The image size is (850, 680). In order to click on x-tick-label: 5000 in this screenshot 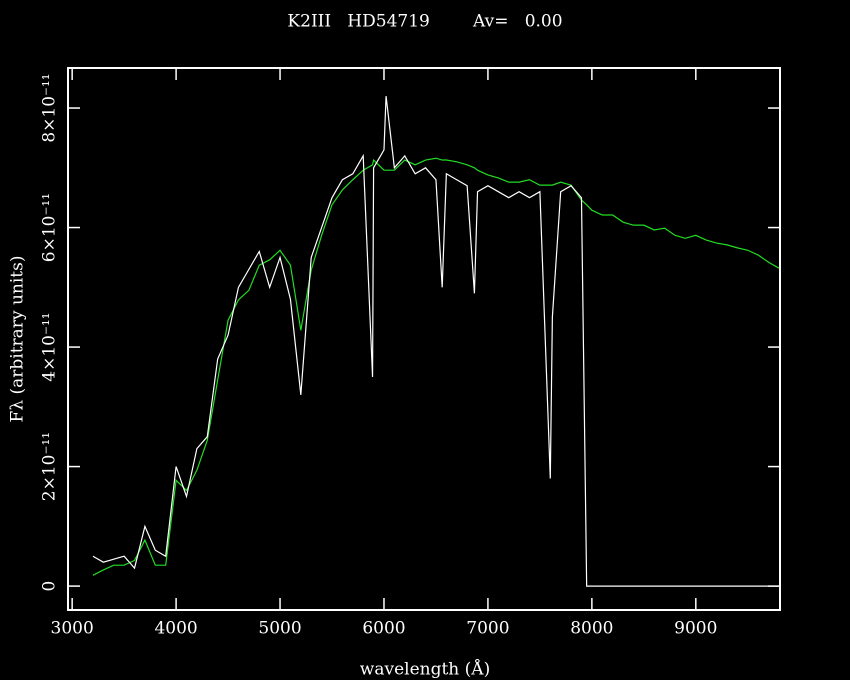, I will do `click(279, 629)`.